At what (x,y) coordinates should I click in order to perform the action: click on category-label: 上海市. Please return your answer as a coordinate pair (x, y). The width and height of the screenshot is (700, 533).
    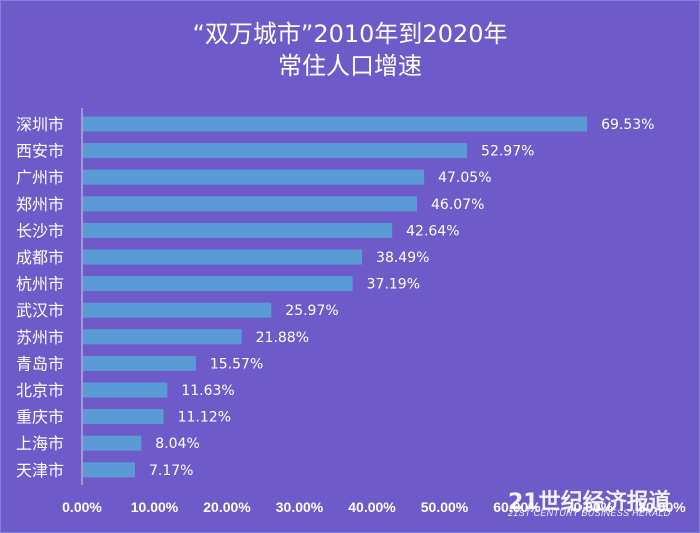
    Looking at the image, I should click on (40, 443).